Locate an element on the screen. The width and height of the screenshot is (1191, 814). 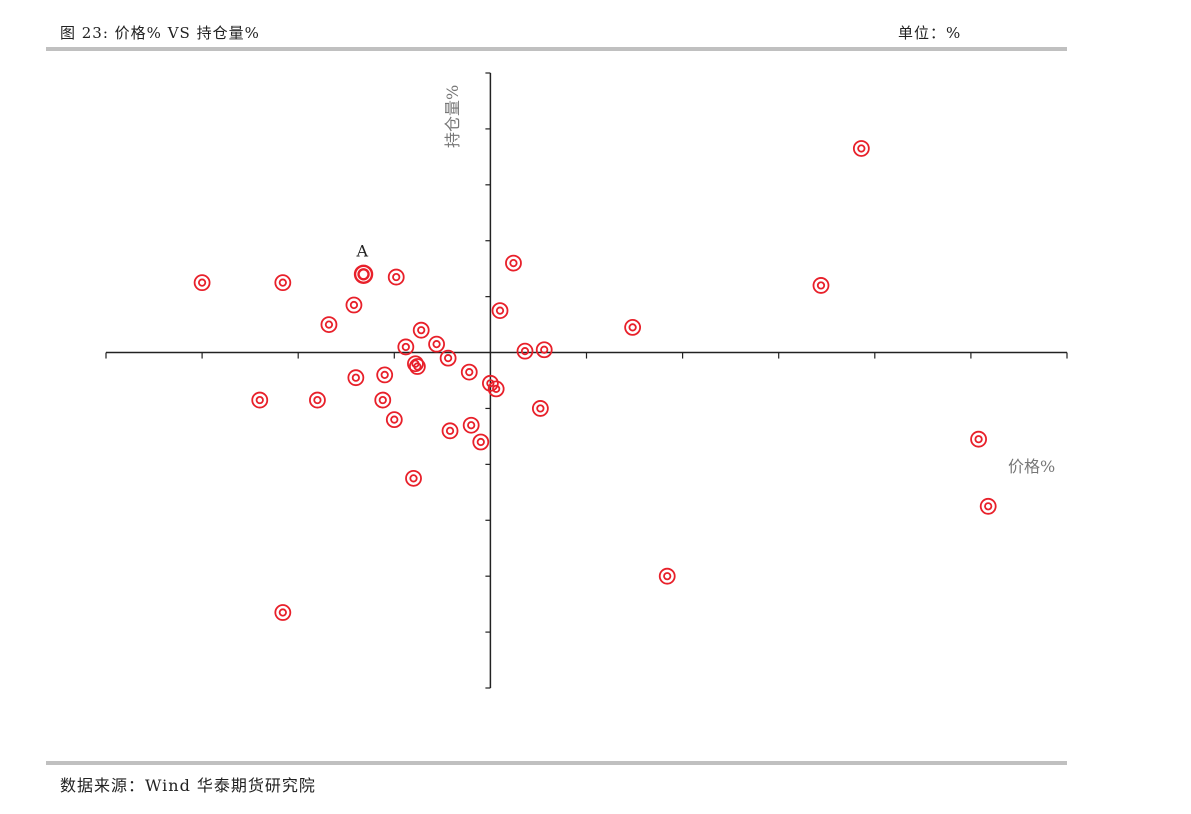
figure-title: 图 23: 价格% VS 持仓量% is located at coordinates (160, 33).